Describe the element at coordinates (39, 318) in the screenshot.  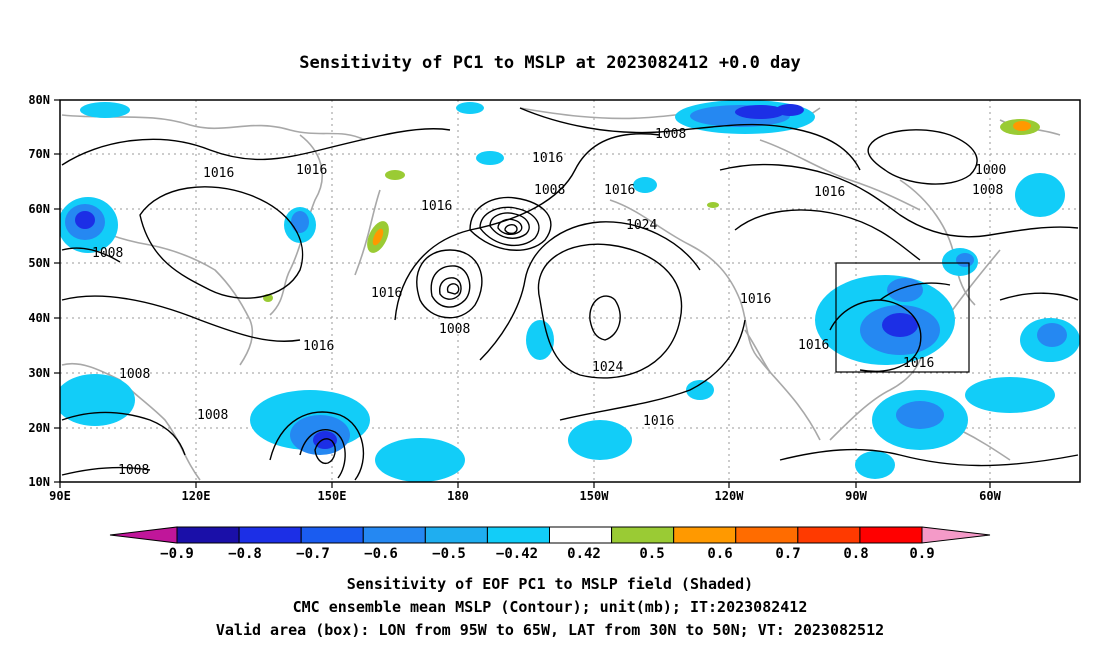
I see `lat-tick-label: 40N` at that location.